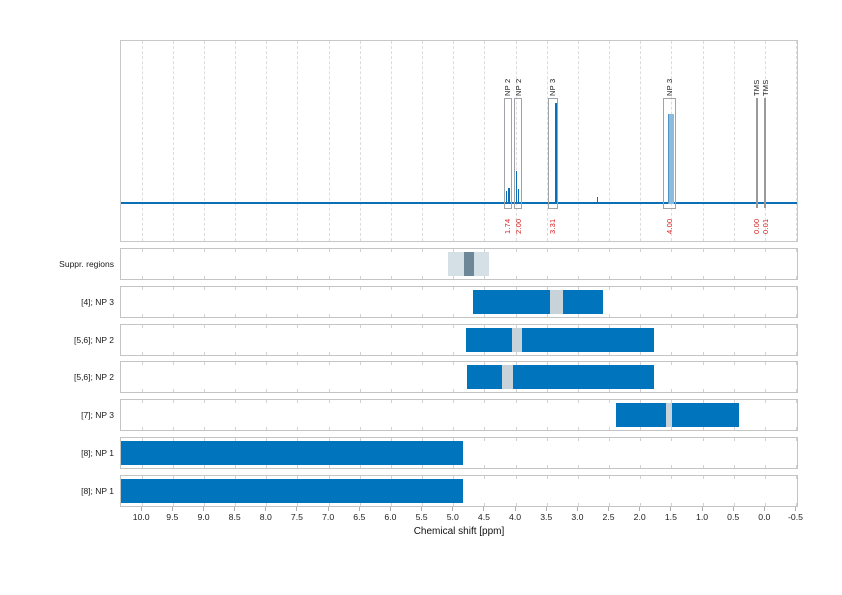  What do you see at coordinates (97, 415) in the screenshot?
I see `region-row-label: [7]; NP 3` at bounding box center [97, 415].